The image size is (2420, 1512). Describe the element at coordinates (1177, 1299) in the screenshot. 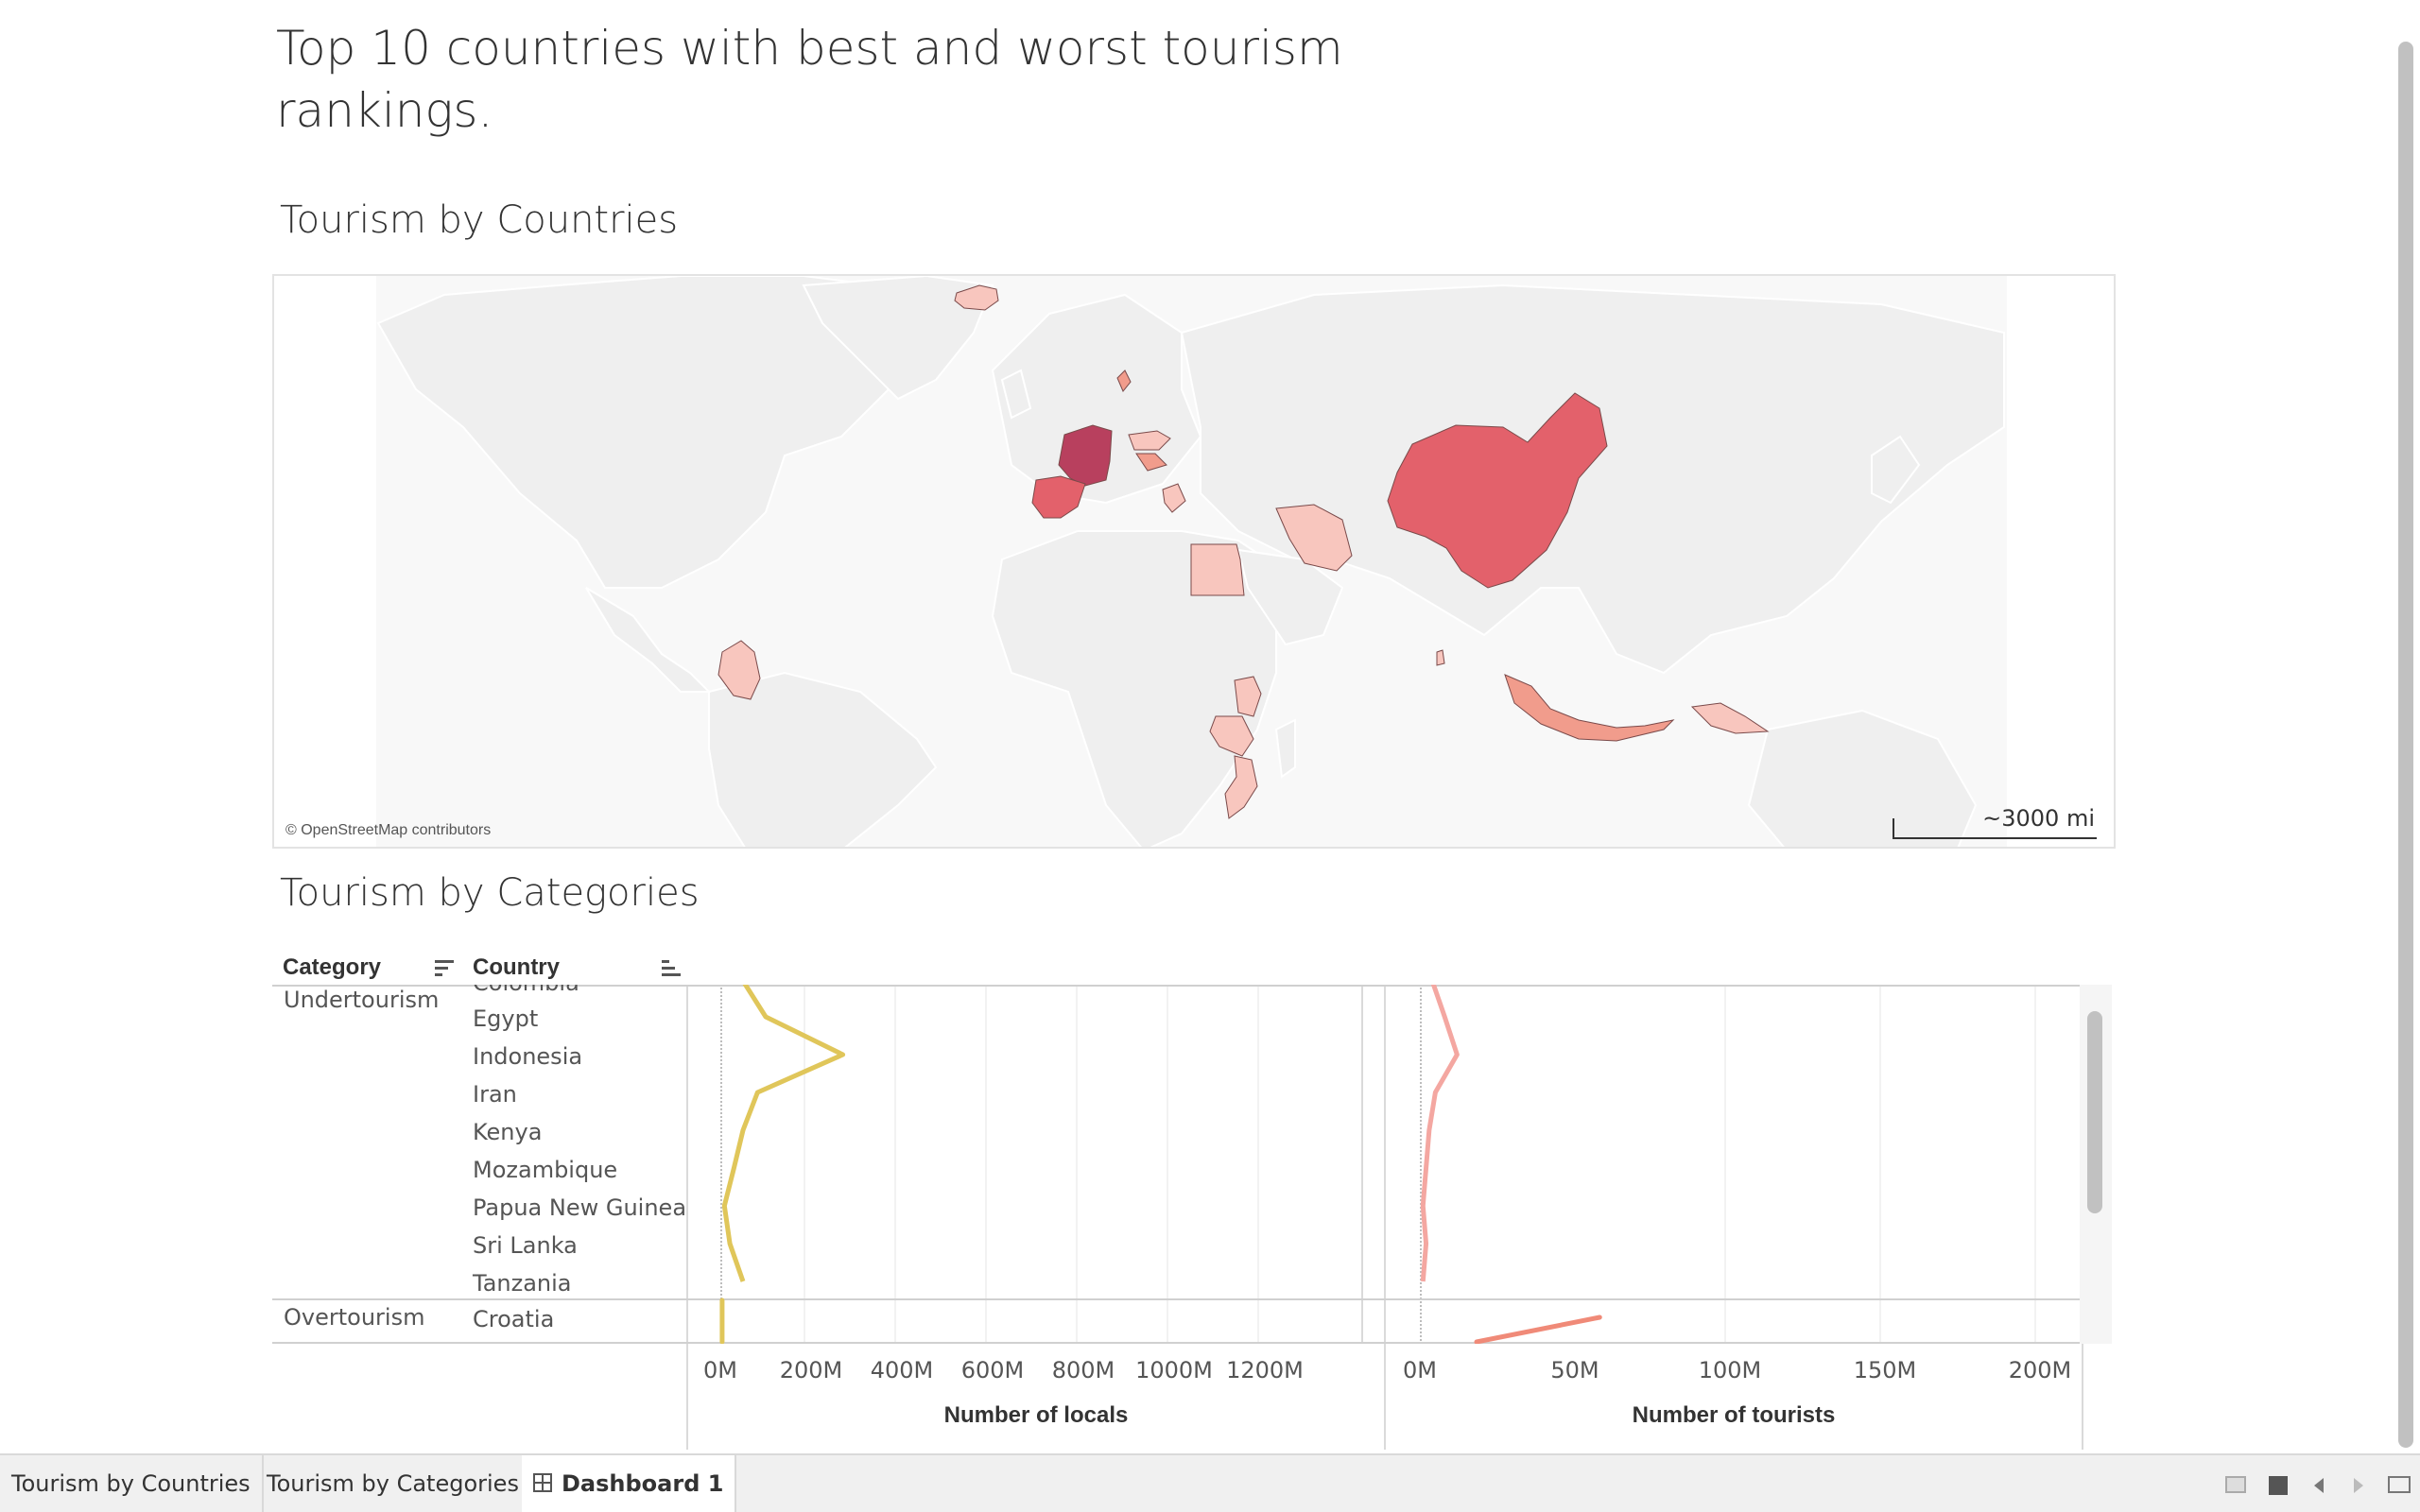

I see `group-separator` at that location.